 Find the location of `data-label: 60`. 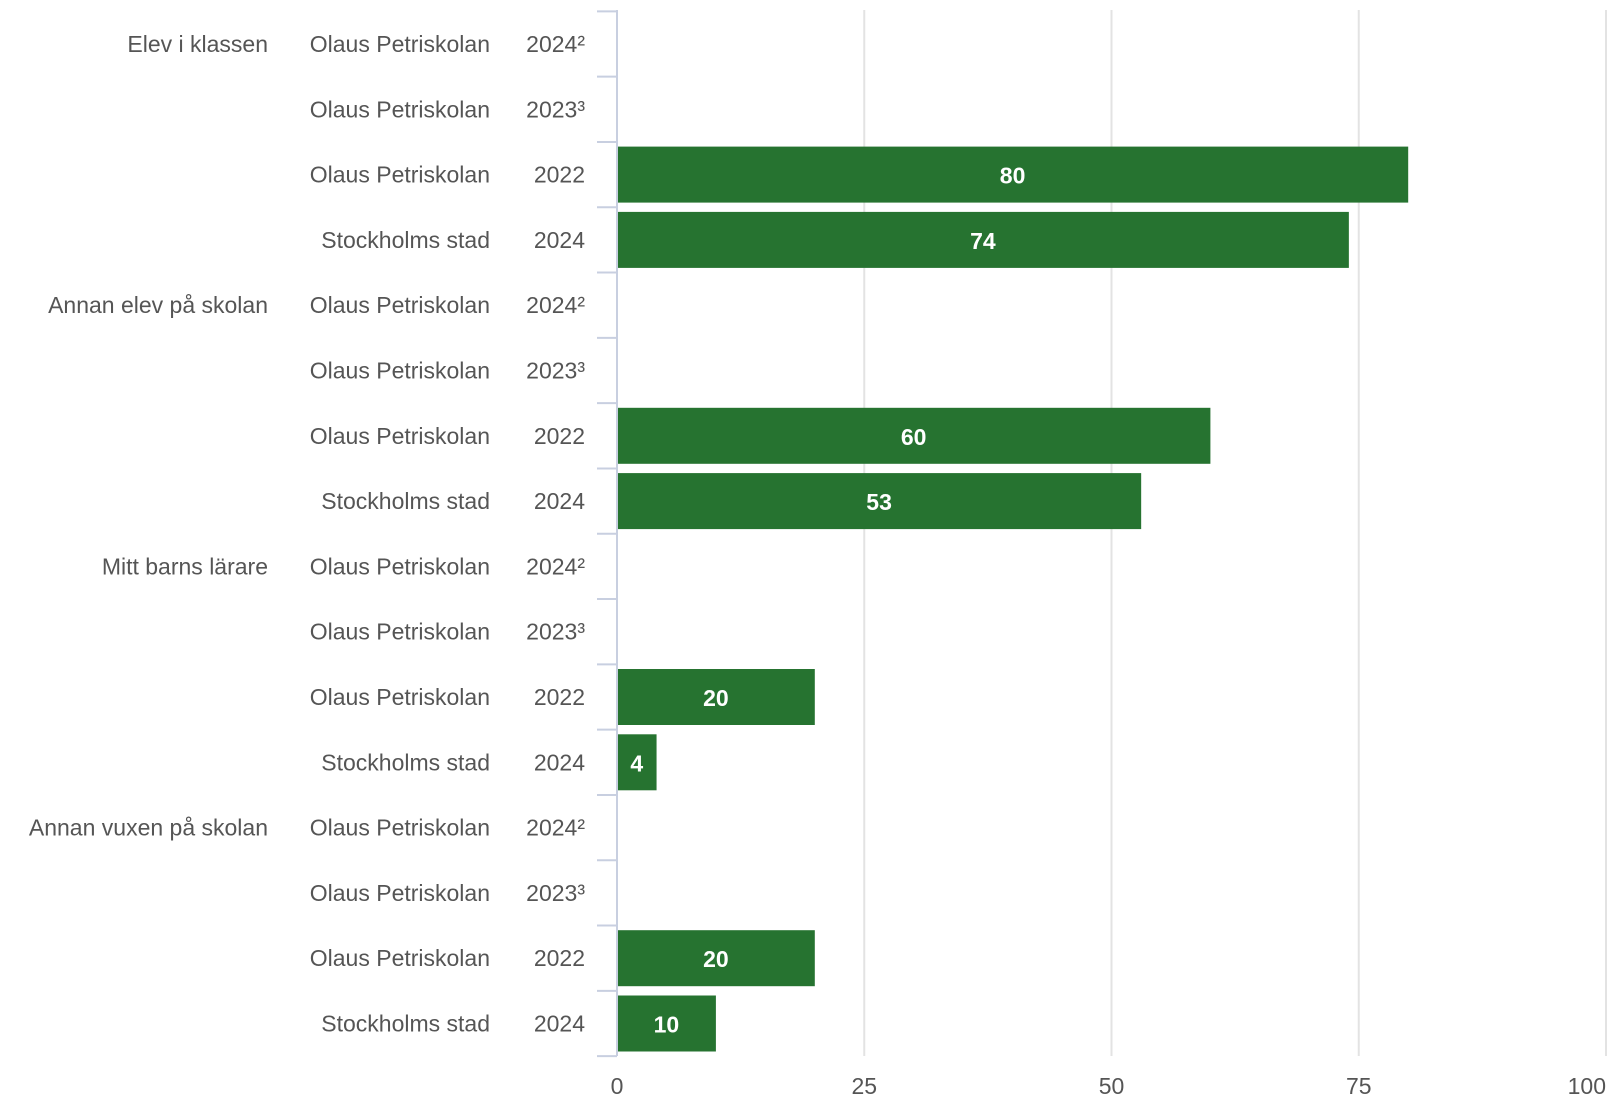

data-label: 60 is located at coordinates (914, 437).